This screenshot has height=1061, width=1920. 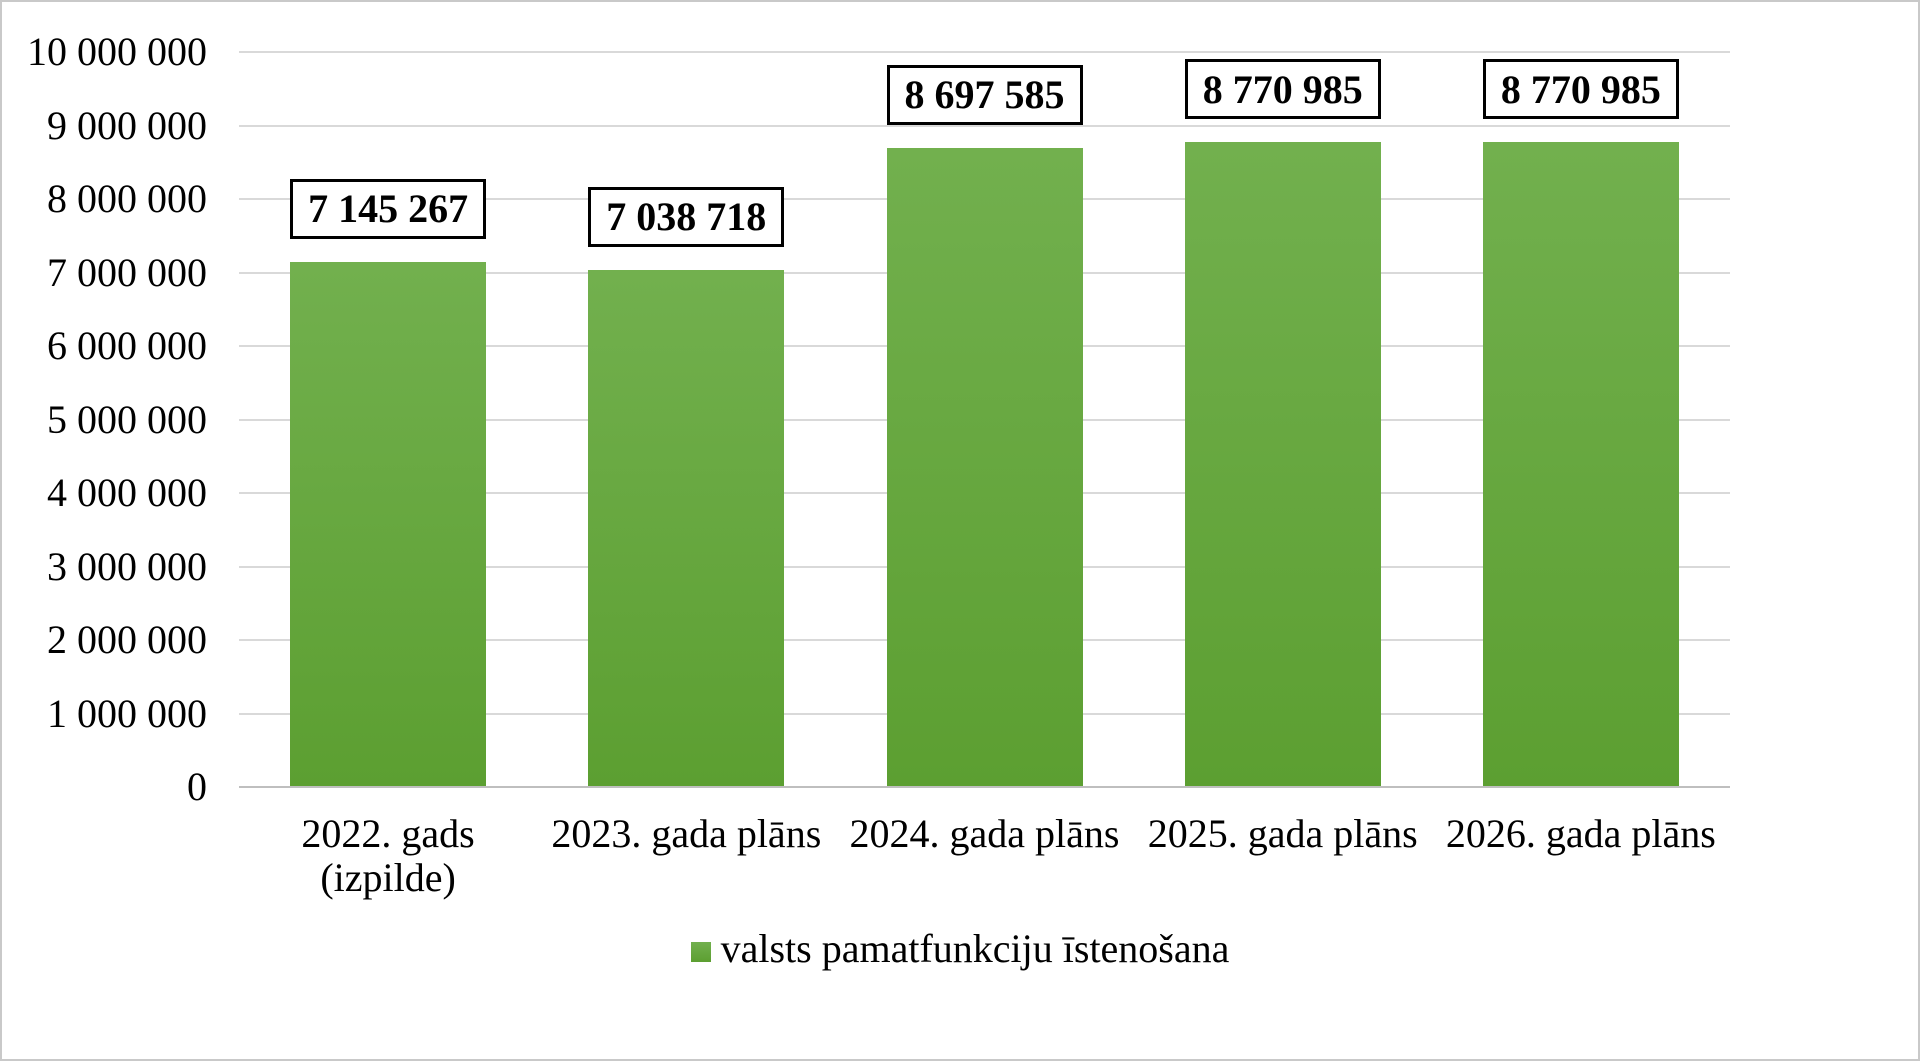 What do you see at coordinates (117, 51) in the screenshot?
I see `y-tick-label: 10 000 000` at bounding box center [117, 51].